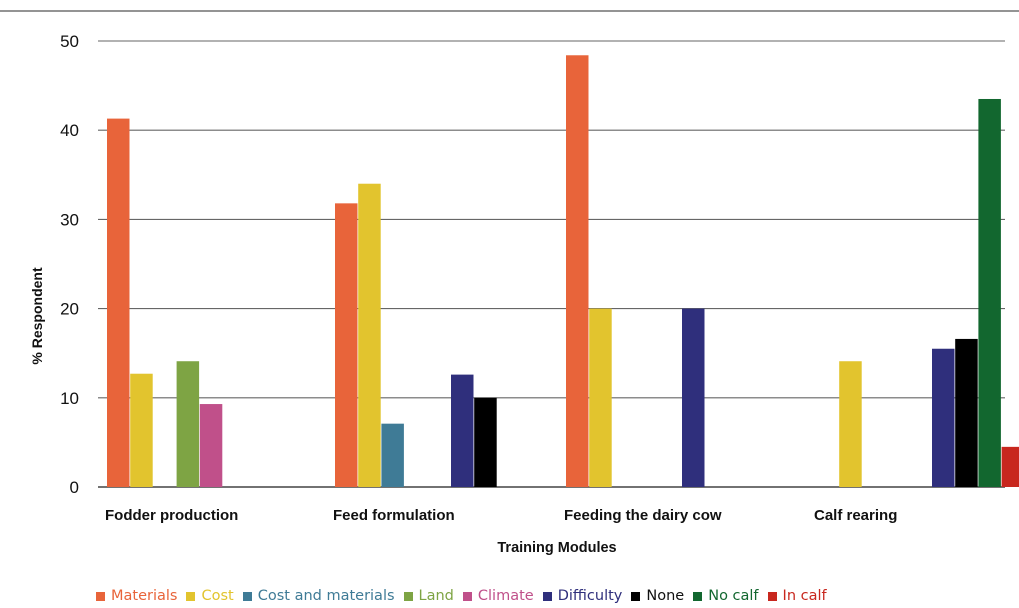  I want to click on y-tick-label: 50, so click(69, 41).